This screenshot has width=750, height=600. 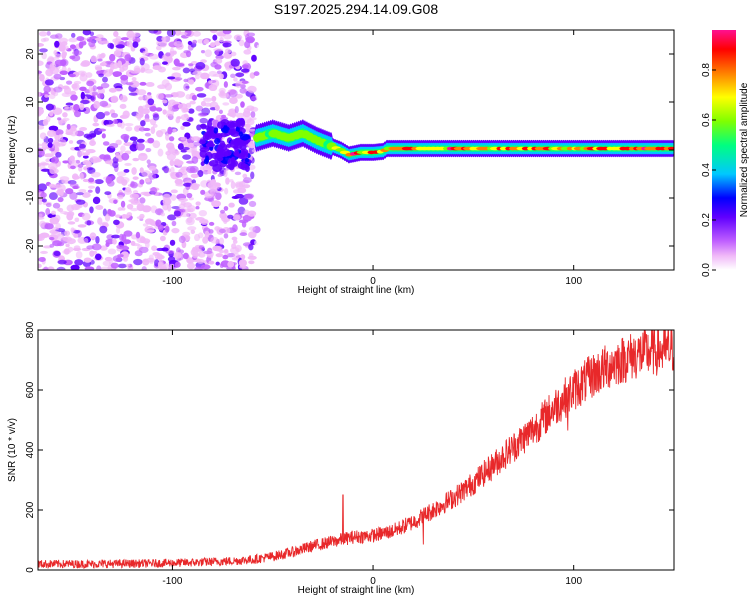 I want to click on y-tick-label: 800, so click(x=30, y=329).